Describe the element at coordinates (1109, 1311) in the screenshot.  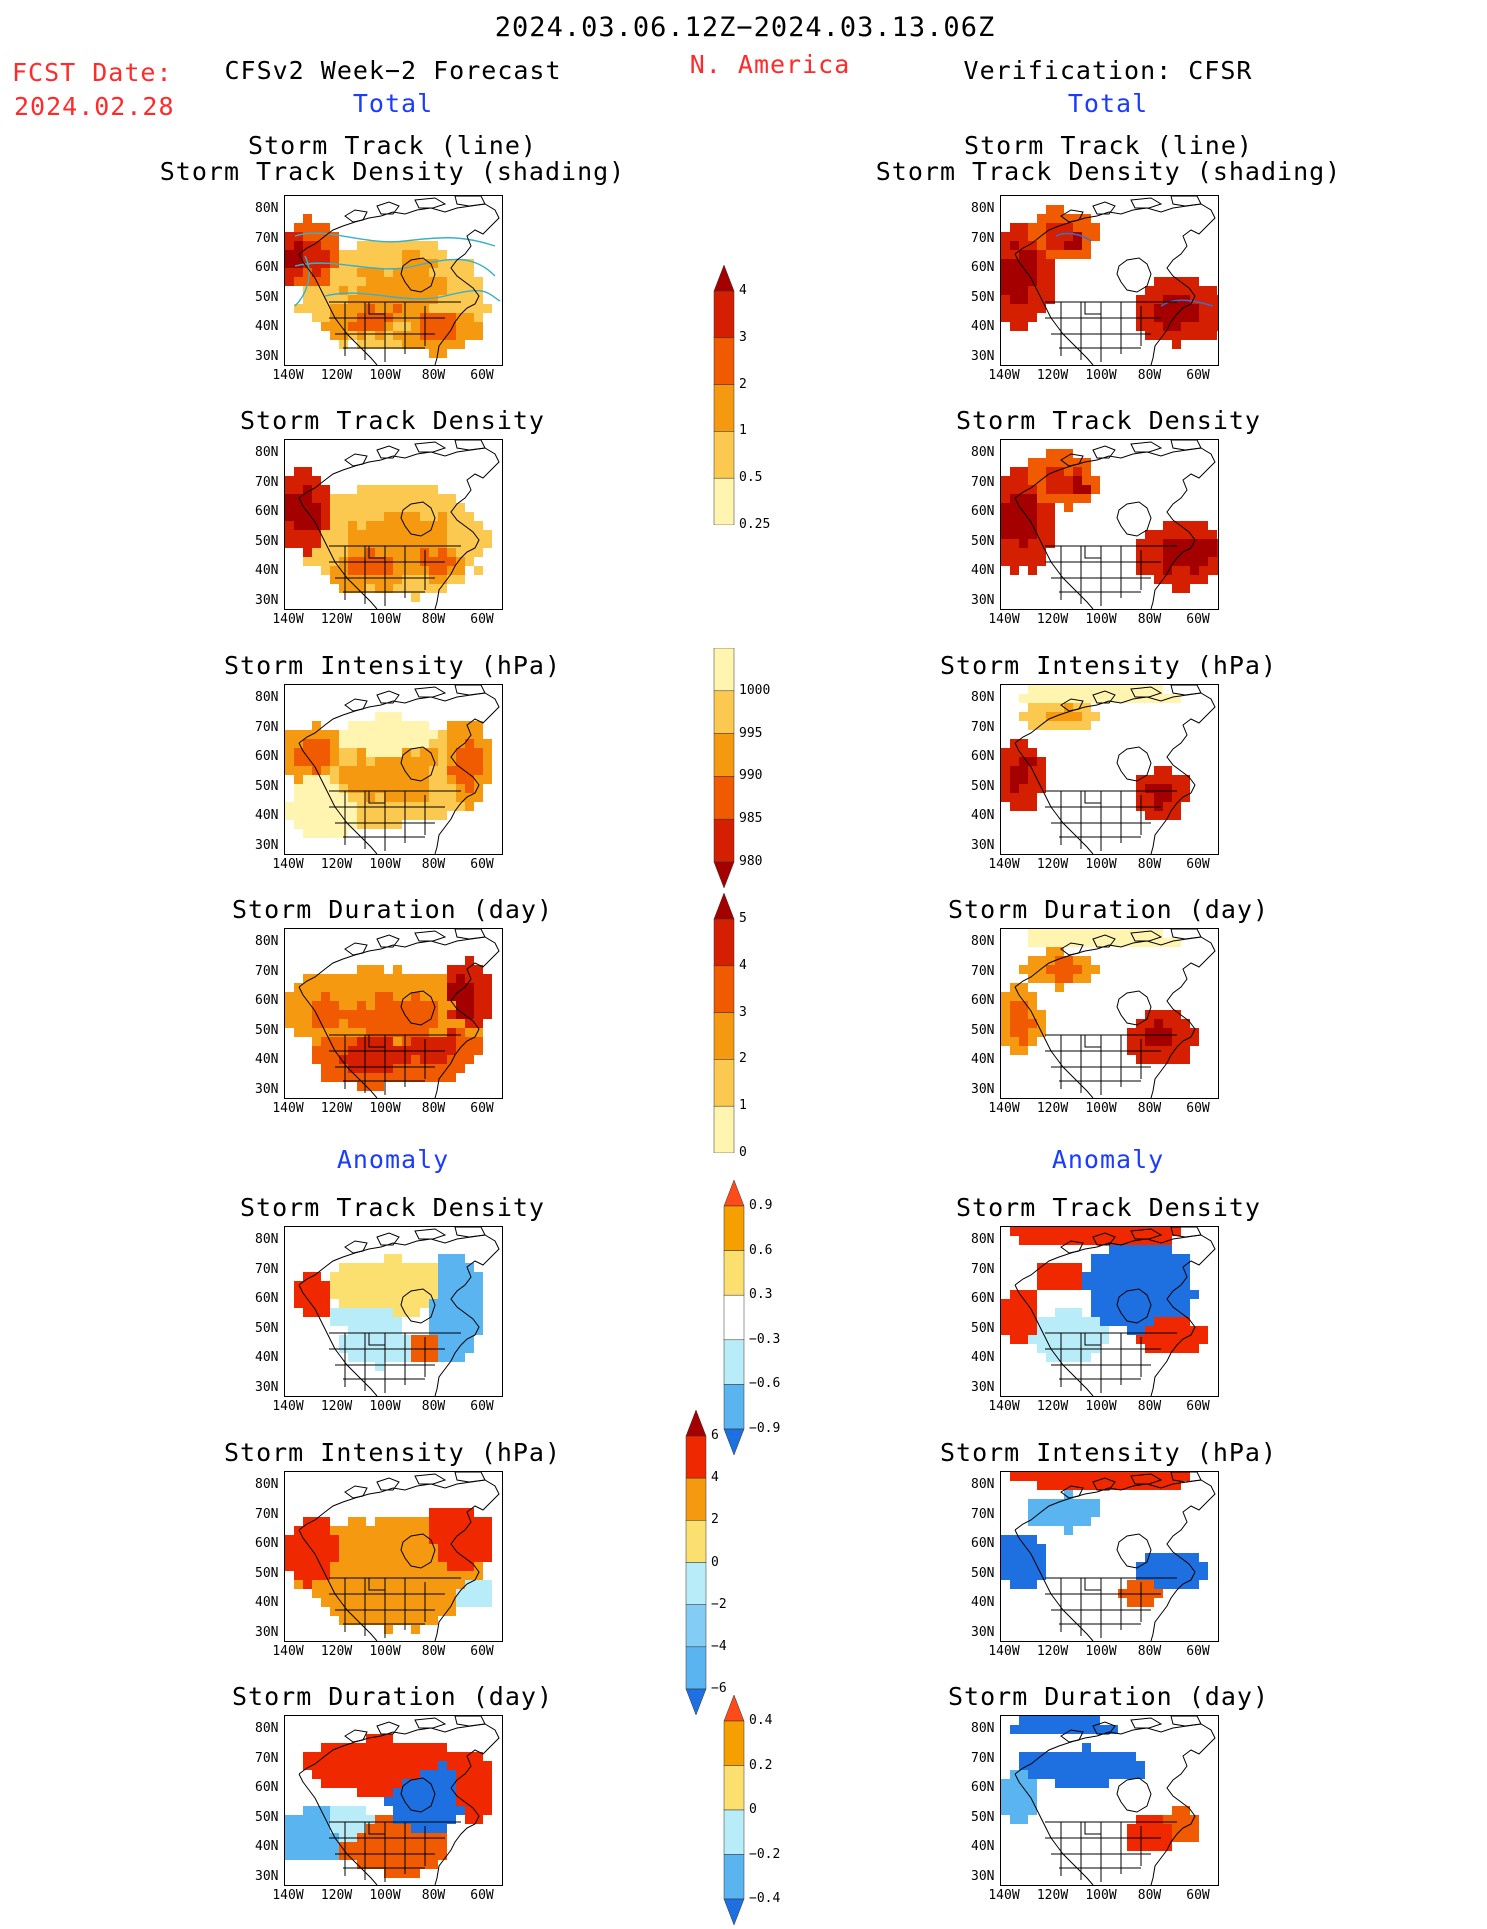
I see `map-a_density-verif` at that location.